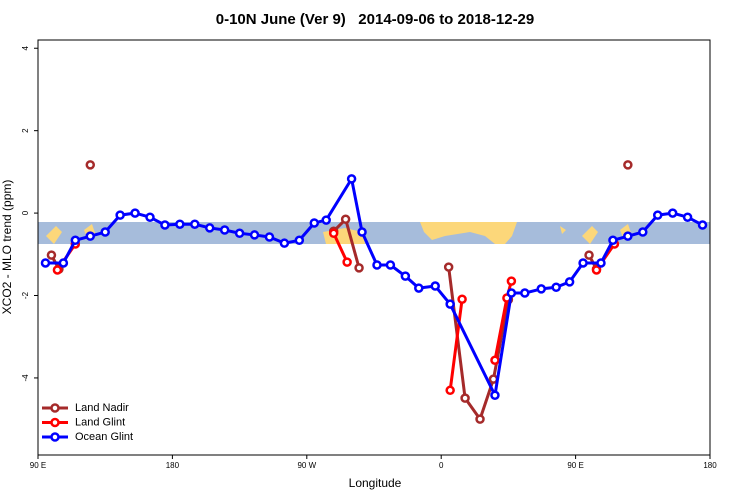 The image size is (750, 500). Describe the element at coordinates (25, 212) in the screenshot. I see `y-tick-label: 0` at that location.